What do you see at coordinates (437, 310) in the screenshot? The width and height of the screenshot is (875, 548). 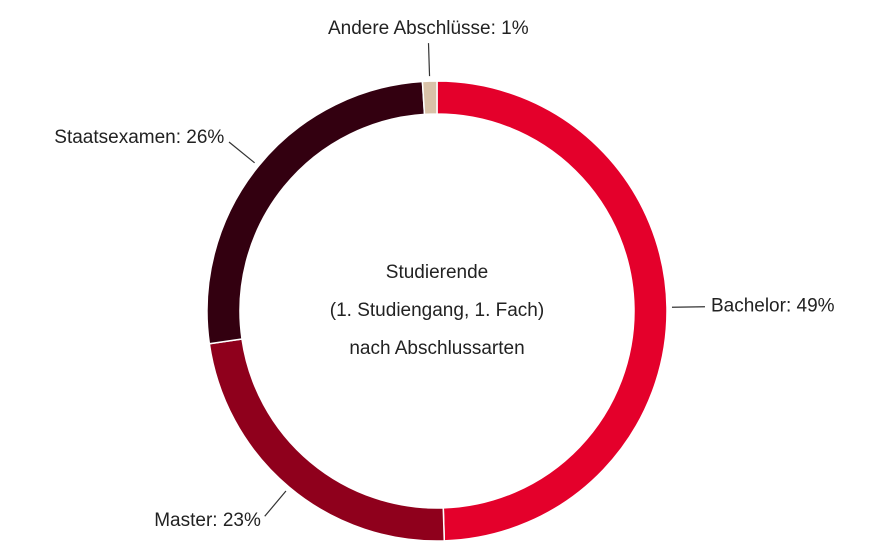 I see `center-title: (1. Studiengang, 1. Fach)` at bounding box center [437, 310].